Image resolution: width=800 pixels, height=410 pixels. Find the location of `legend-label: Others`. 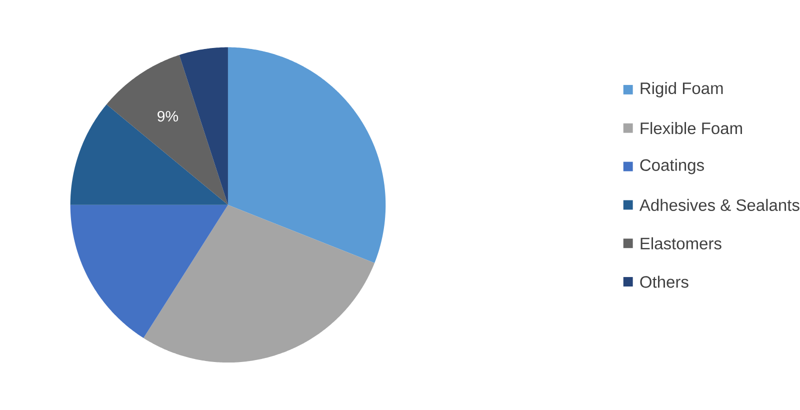

legend-label: Others is located at coordinates (664, 282).